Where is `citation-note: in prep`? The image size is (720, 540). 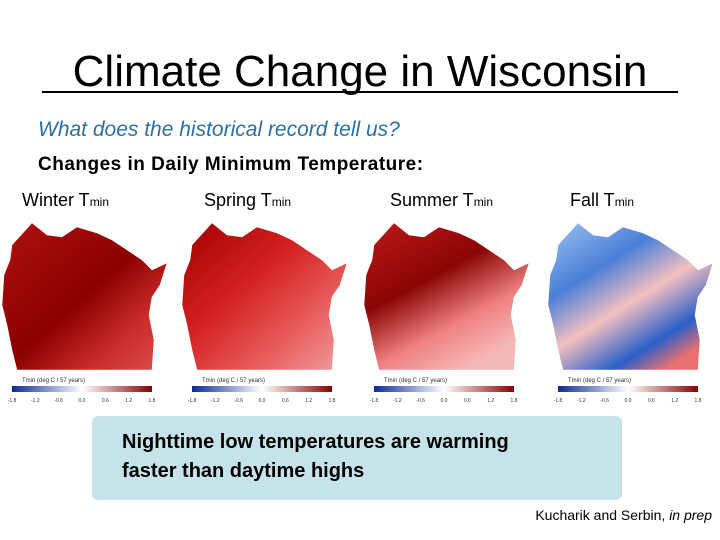
citation-note: in prep is located at coordinates (690, 515).